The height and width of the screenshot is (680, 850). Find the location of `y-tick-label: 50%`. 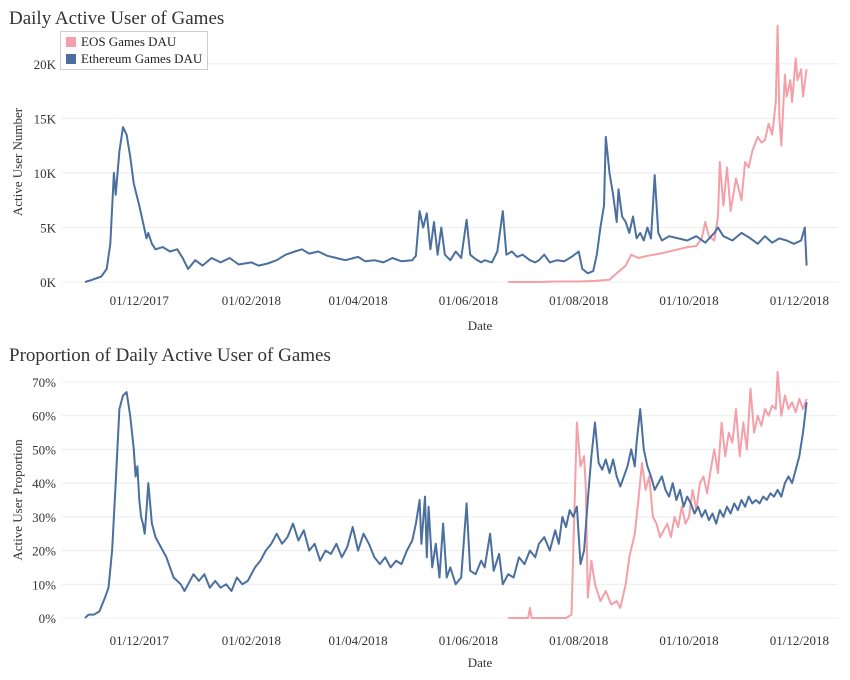

y-tick-label: 50% is located at coordinates (44, 449).